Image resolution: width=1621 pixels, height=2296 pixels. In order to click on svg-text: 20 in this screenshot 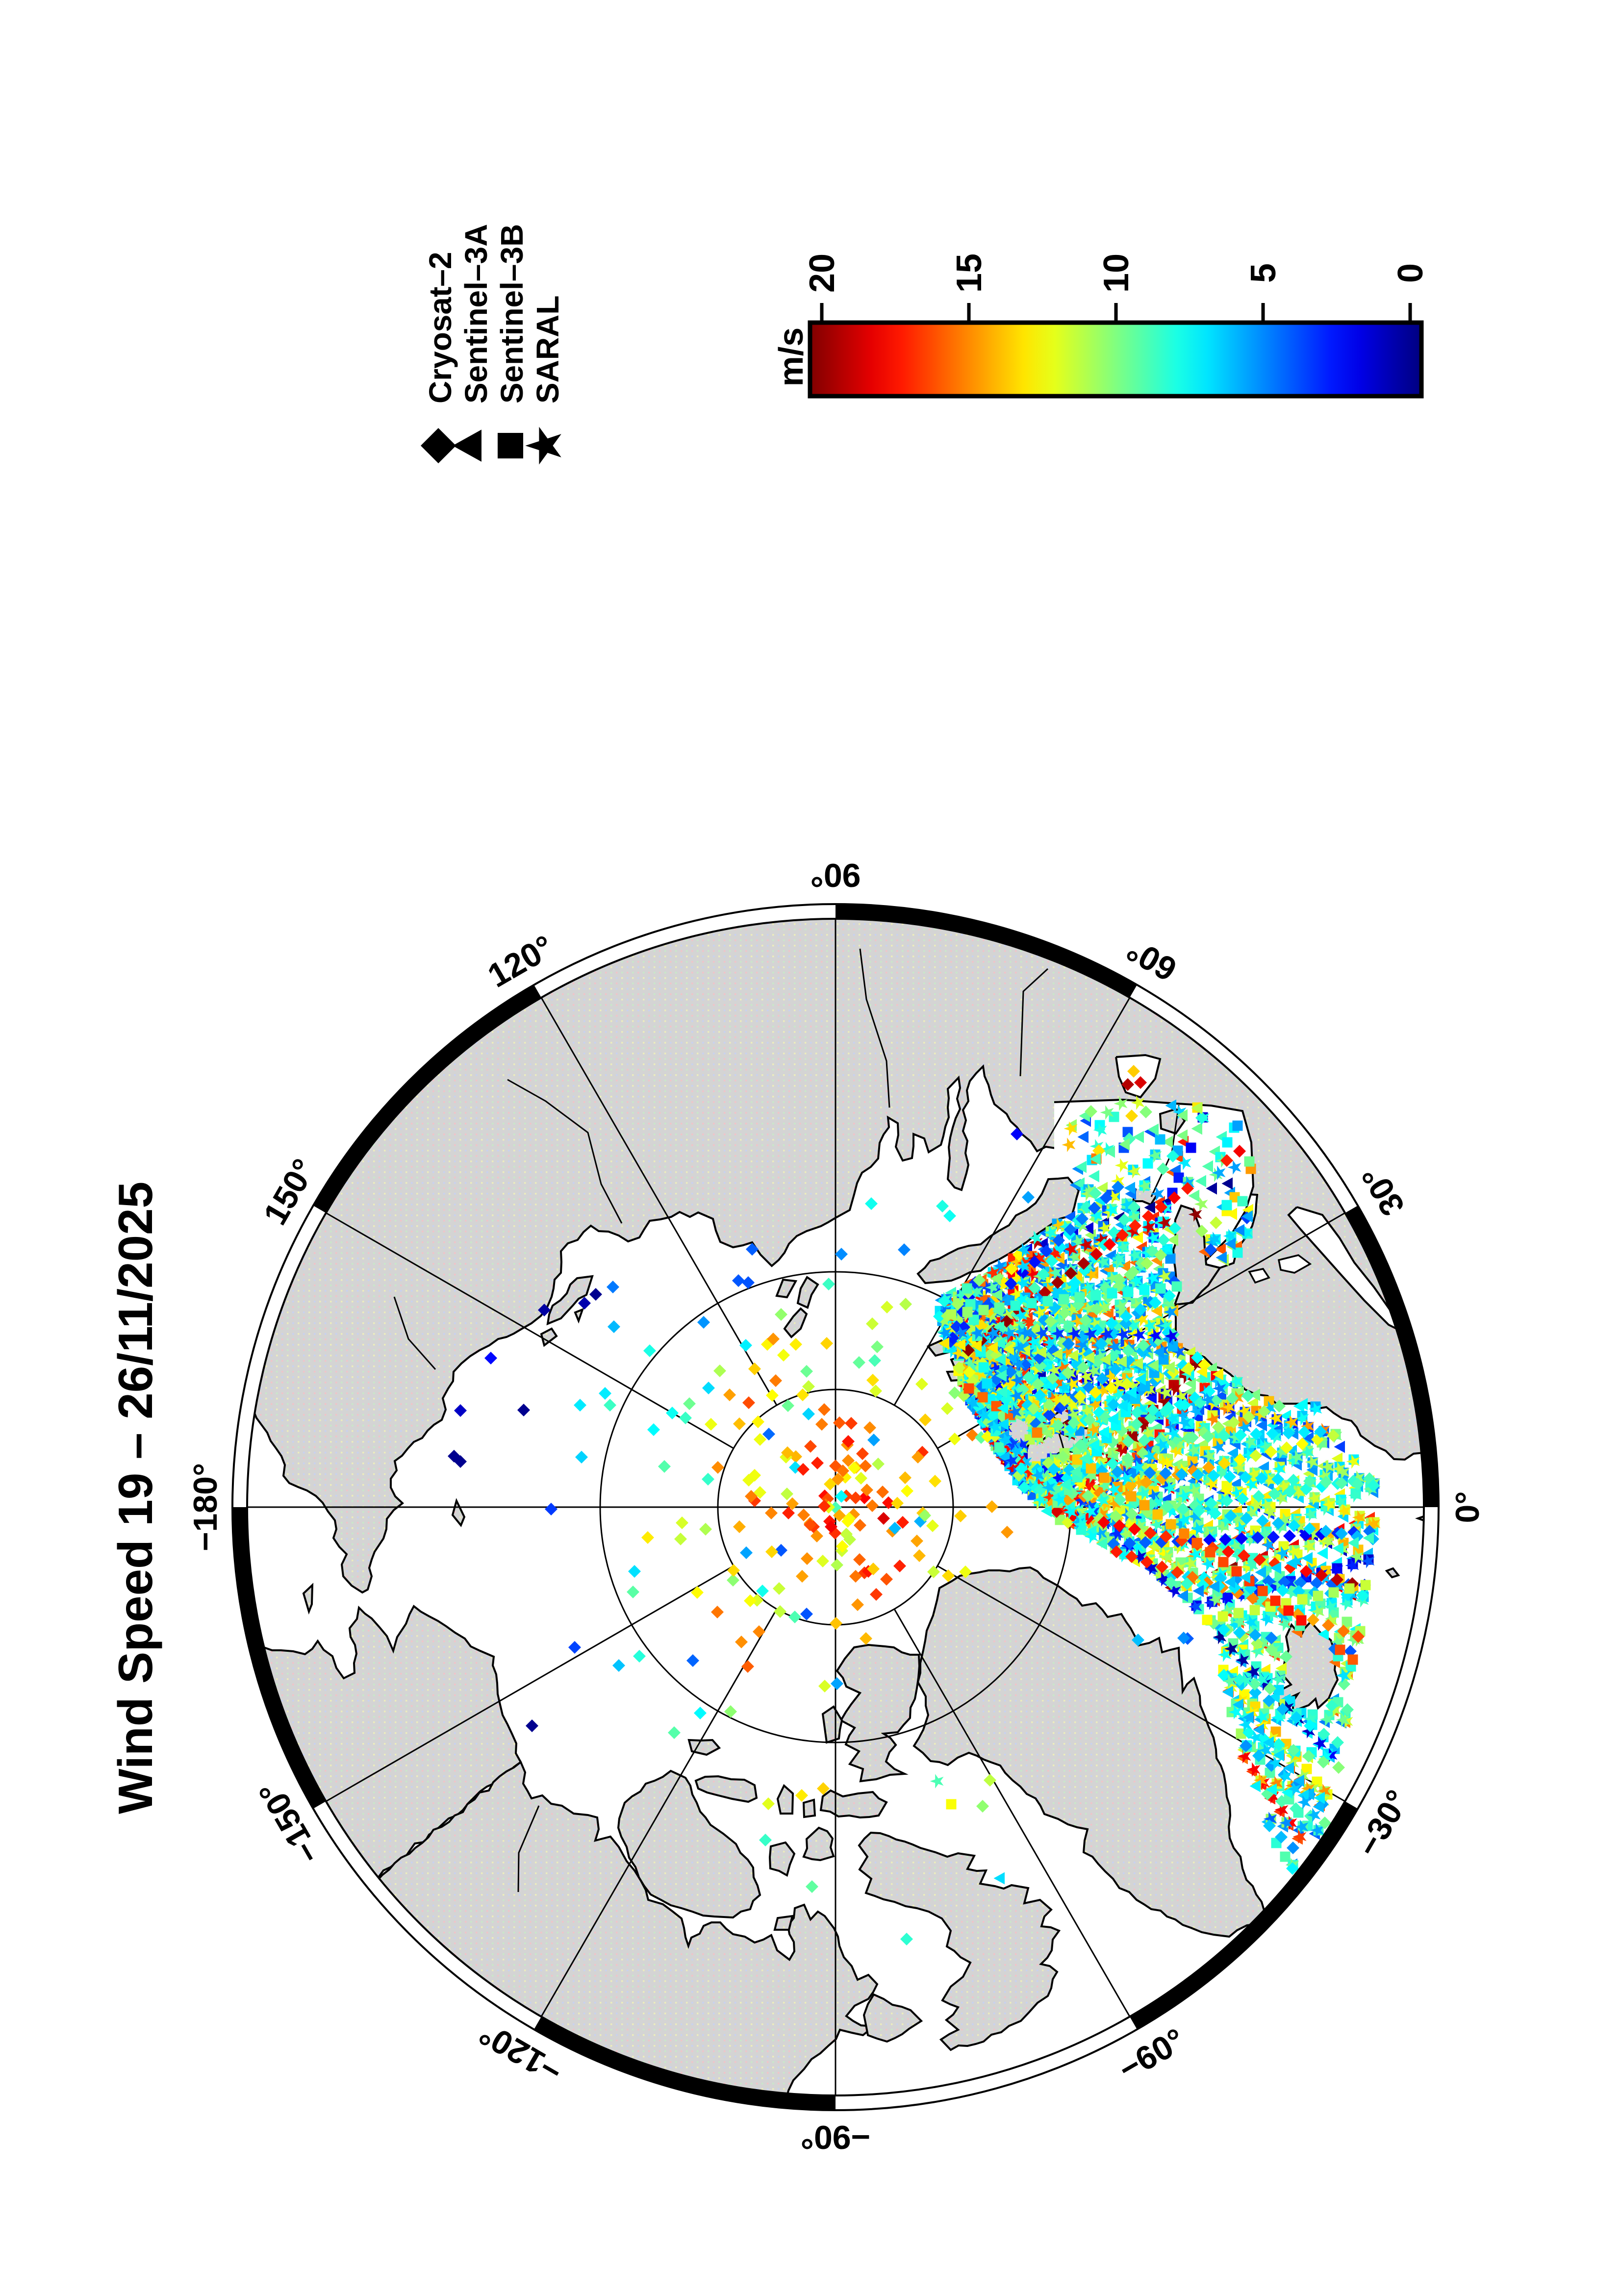, I will do `click(822, 273)`.